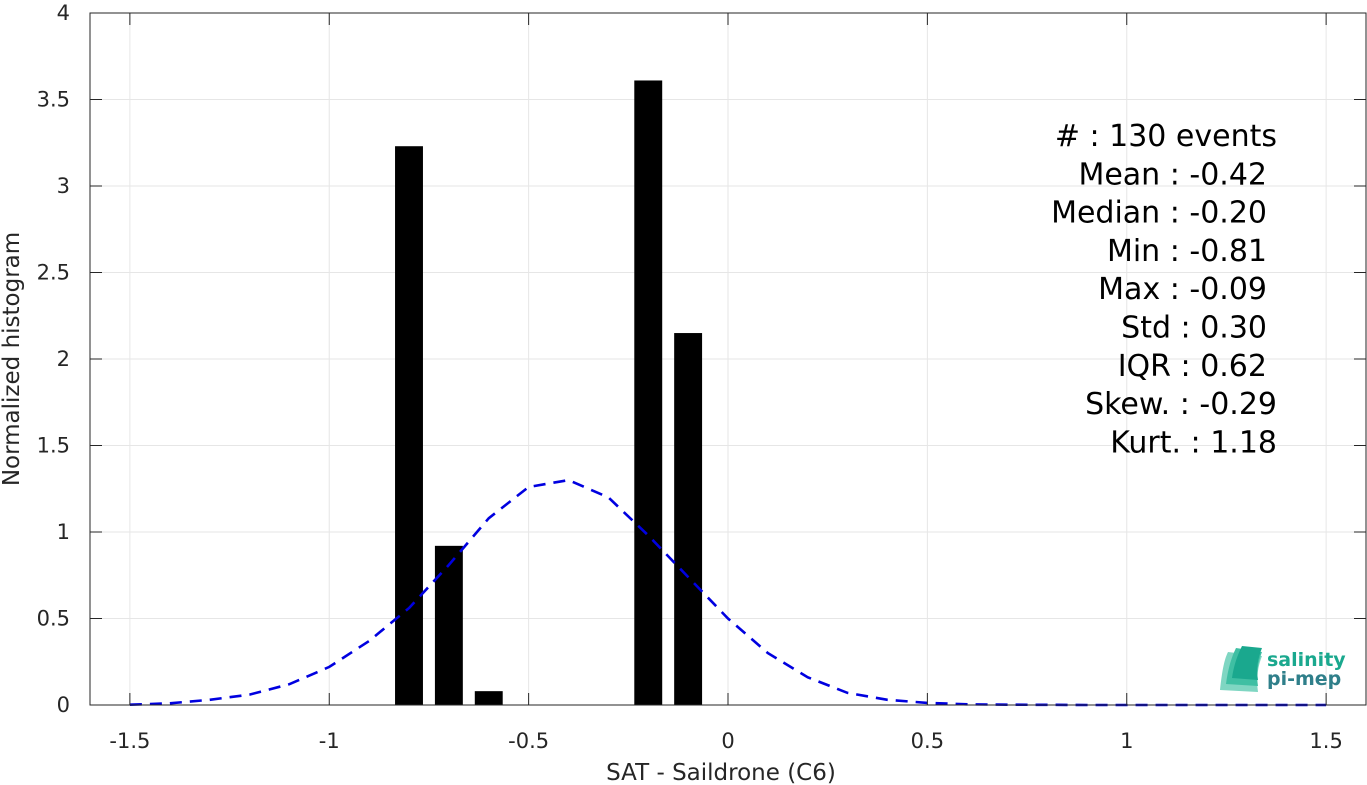 The width and height of the screenshot is (1367, 785). What do you see at coordinates (1172, 174) in the screenshot?
I see `stats-line: Mean : -0.42` at bounding box center [1172, 174].